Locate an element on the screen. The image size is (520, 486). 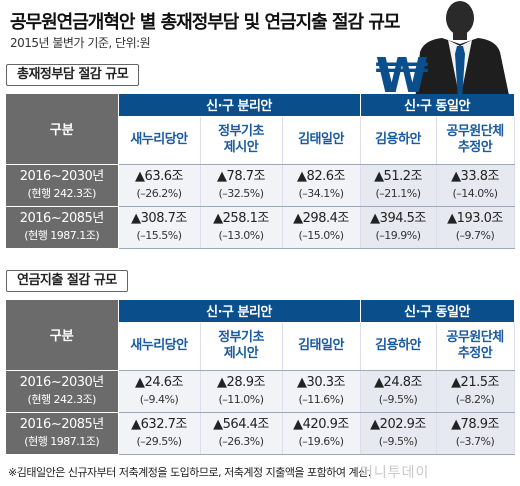
data-cell: ▲78.9조 (–3.7%) is located at coordinates (475, 433).